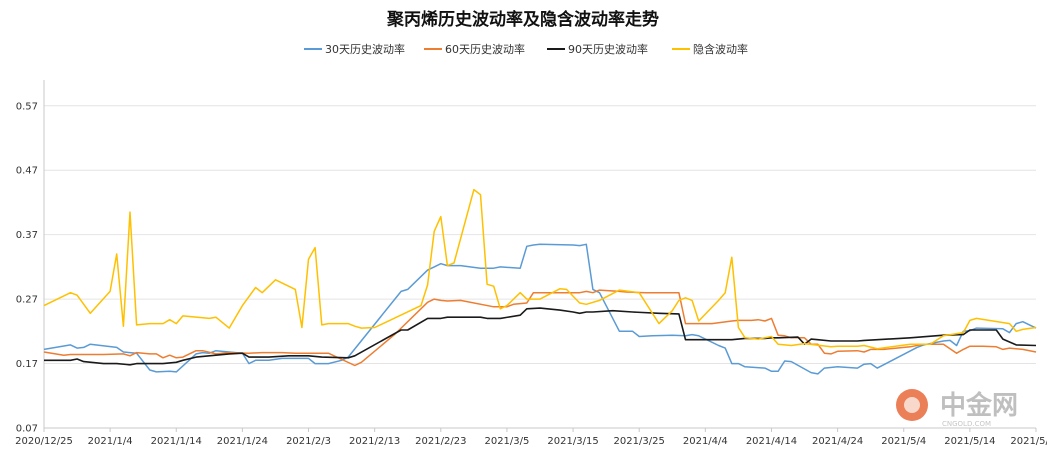 This screenshot has width=1047, height=458. I want to click on x-tick-label: 2021/5/14, so click(969, 441).